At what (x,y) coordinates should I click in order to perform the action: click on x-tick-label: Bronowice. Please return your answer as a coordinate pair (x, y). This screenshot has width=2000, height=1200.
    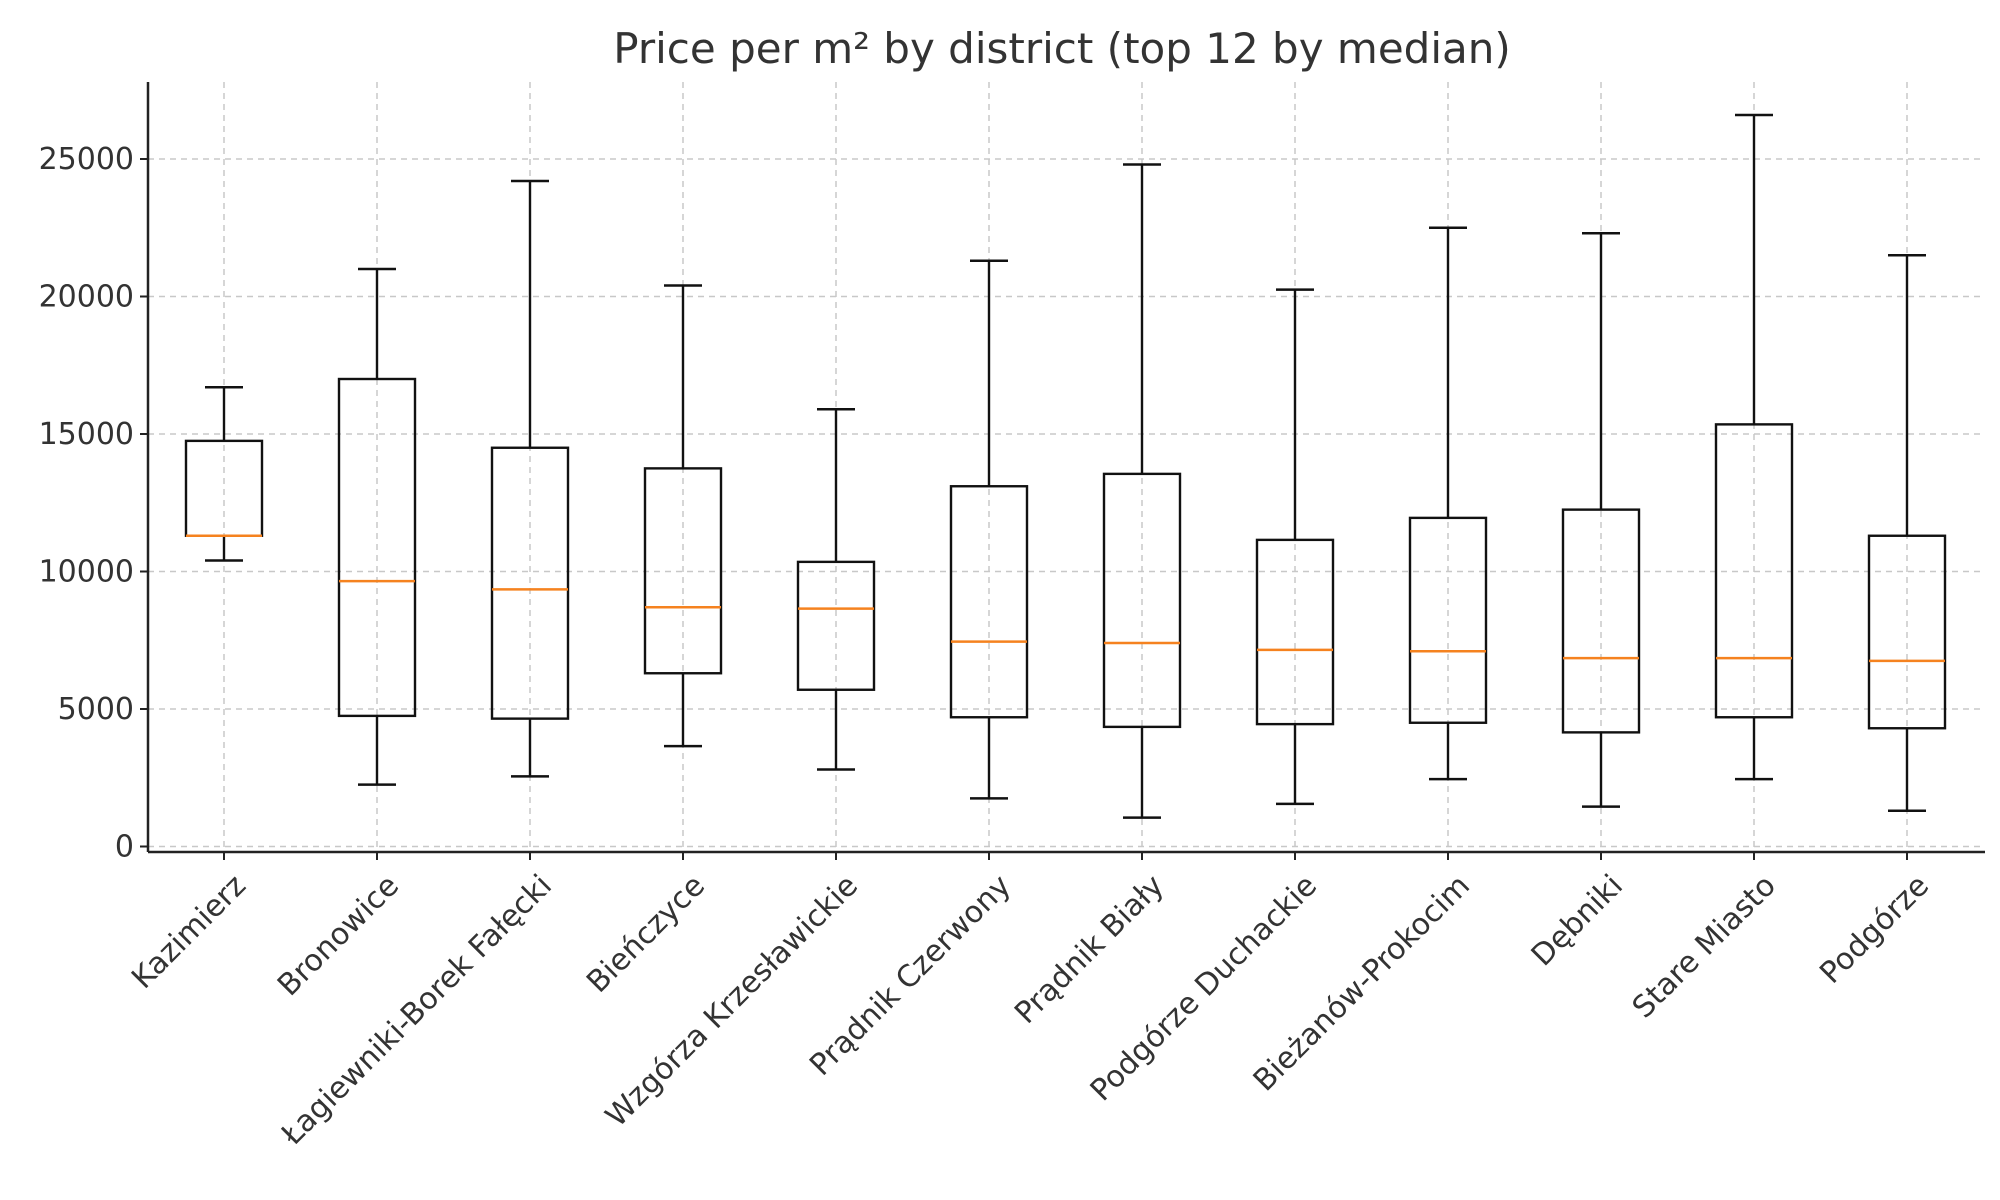
    Looking at the image, I should click on (338, 935).